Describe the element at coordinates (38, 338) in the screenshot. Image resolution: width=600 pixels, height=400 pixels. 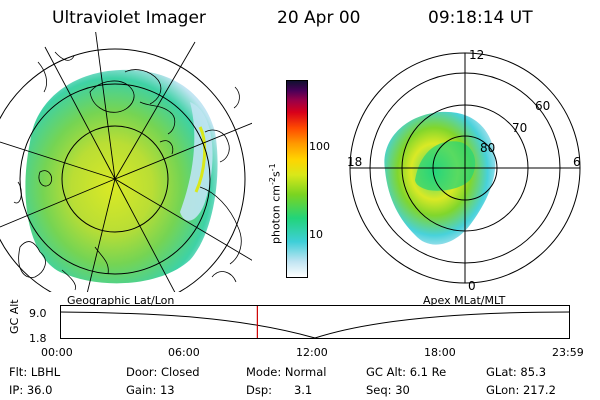
I see `y-tick-1-8: 1.8` at that location.